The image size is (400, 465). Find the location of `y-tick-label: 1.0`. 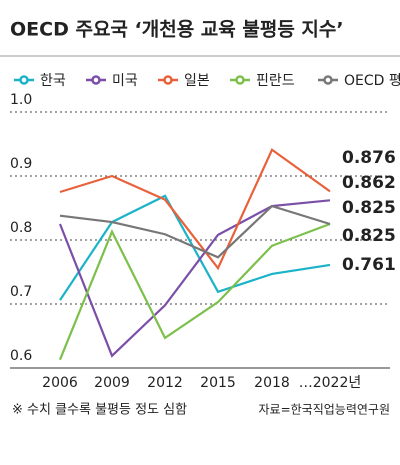

y-tick-label: 1.0 is located at coordinates (21, 100).